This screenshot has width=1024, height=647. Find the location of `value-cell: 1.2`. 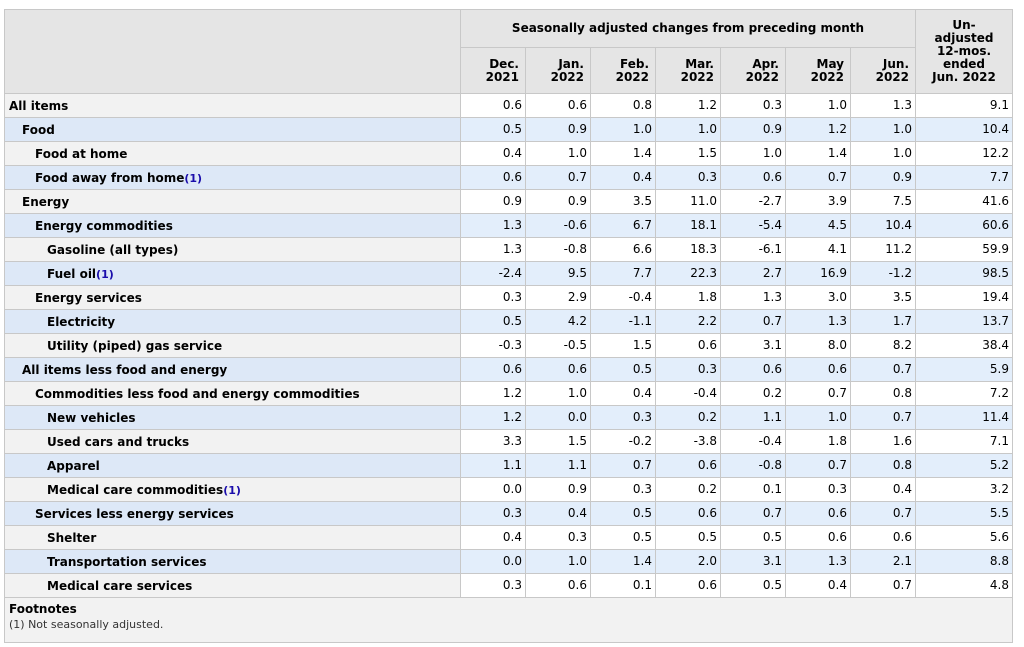

value-cell: 1.2 is located at coordinates (688, 105).